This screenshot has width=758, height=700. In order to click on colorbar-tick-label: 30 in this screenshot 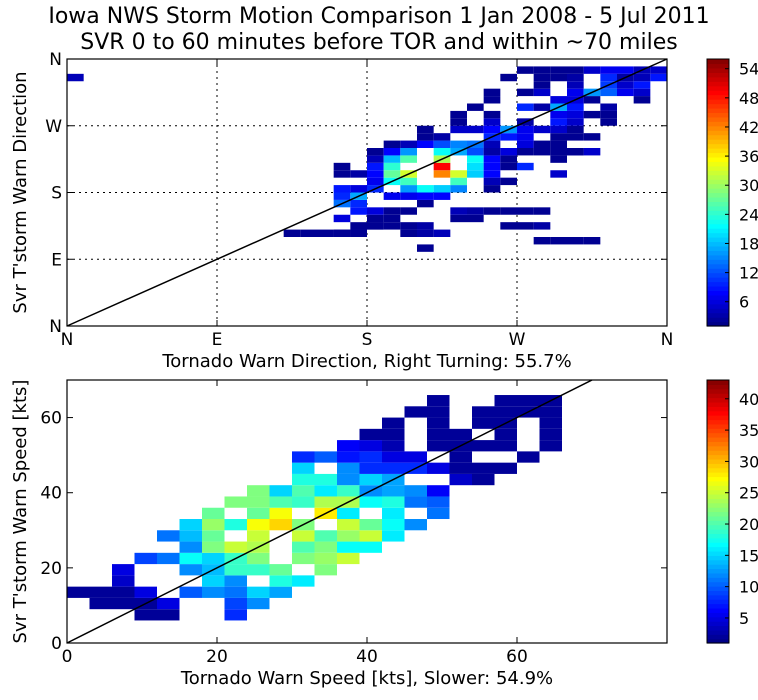, I will do `click(748, 185)`.